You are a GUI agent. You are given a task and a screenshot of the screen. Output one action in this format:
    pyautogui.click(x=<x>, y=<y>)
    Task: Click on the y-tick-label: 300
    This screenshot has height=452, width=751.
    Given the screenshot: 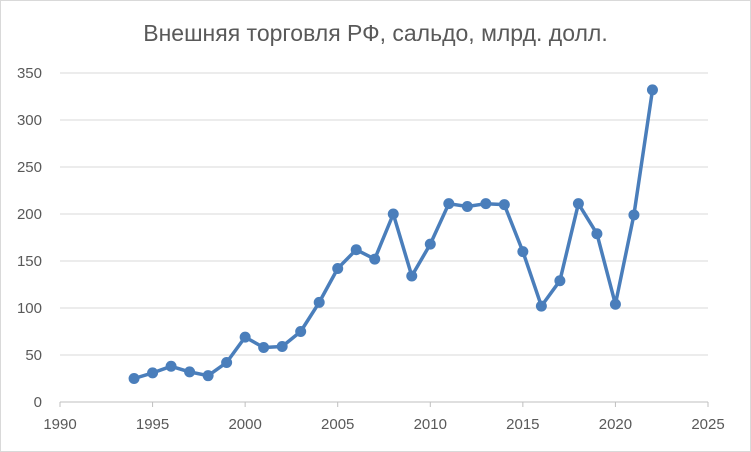 What is the action you would take?
    pyautogui.click(x=29, y=120)
    